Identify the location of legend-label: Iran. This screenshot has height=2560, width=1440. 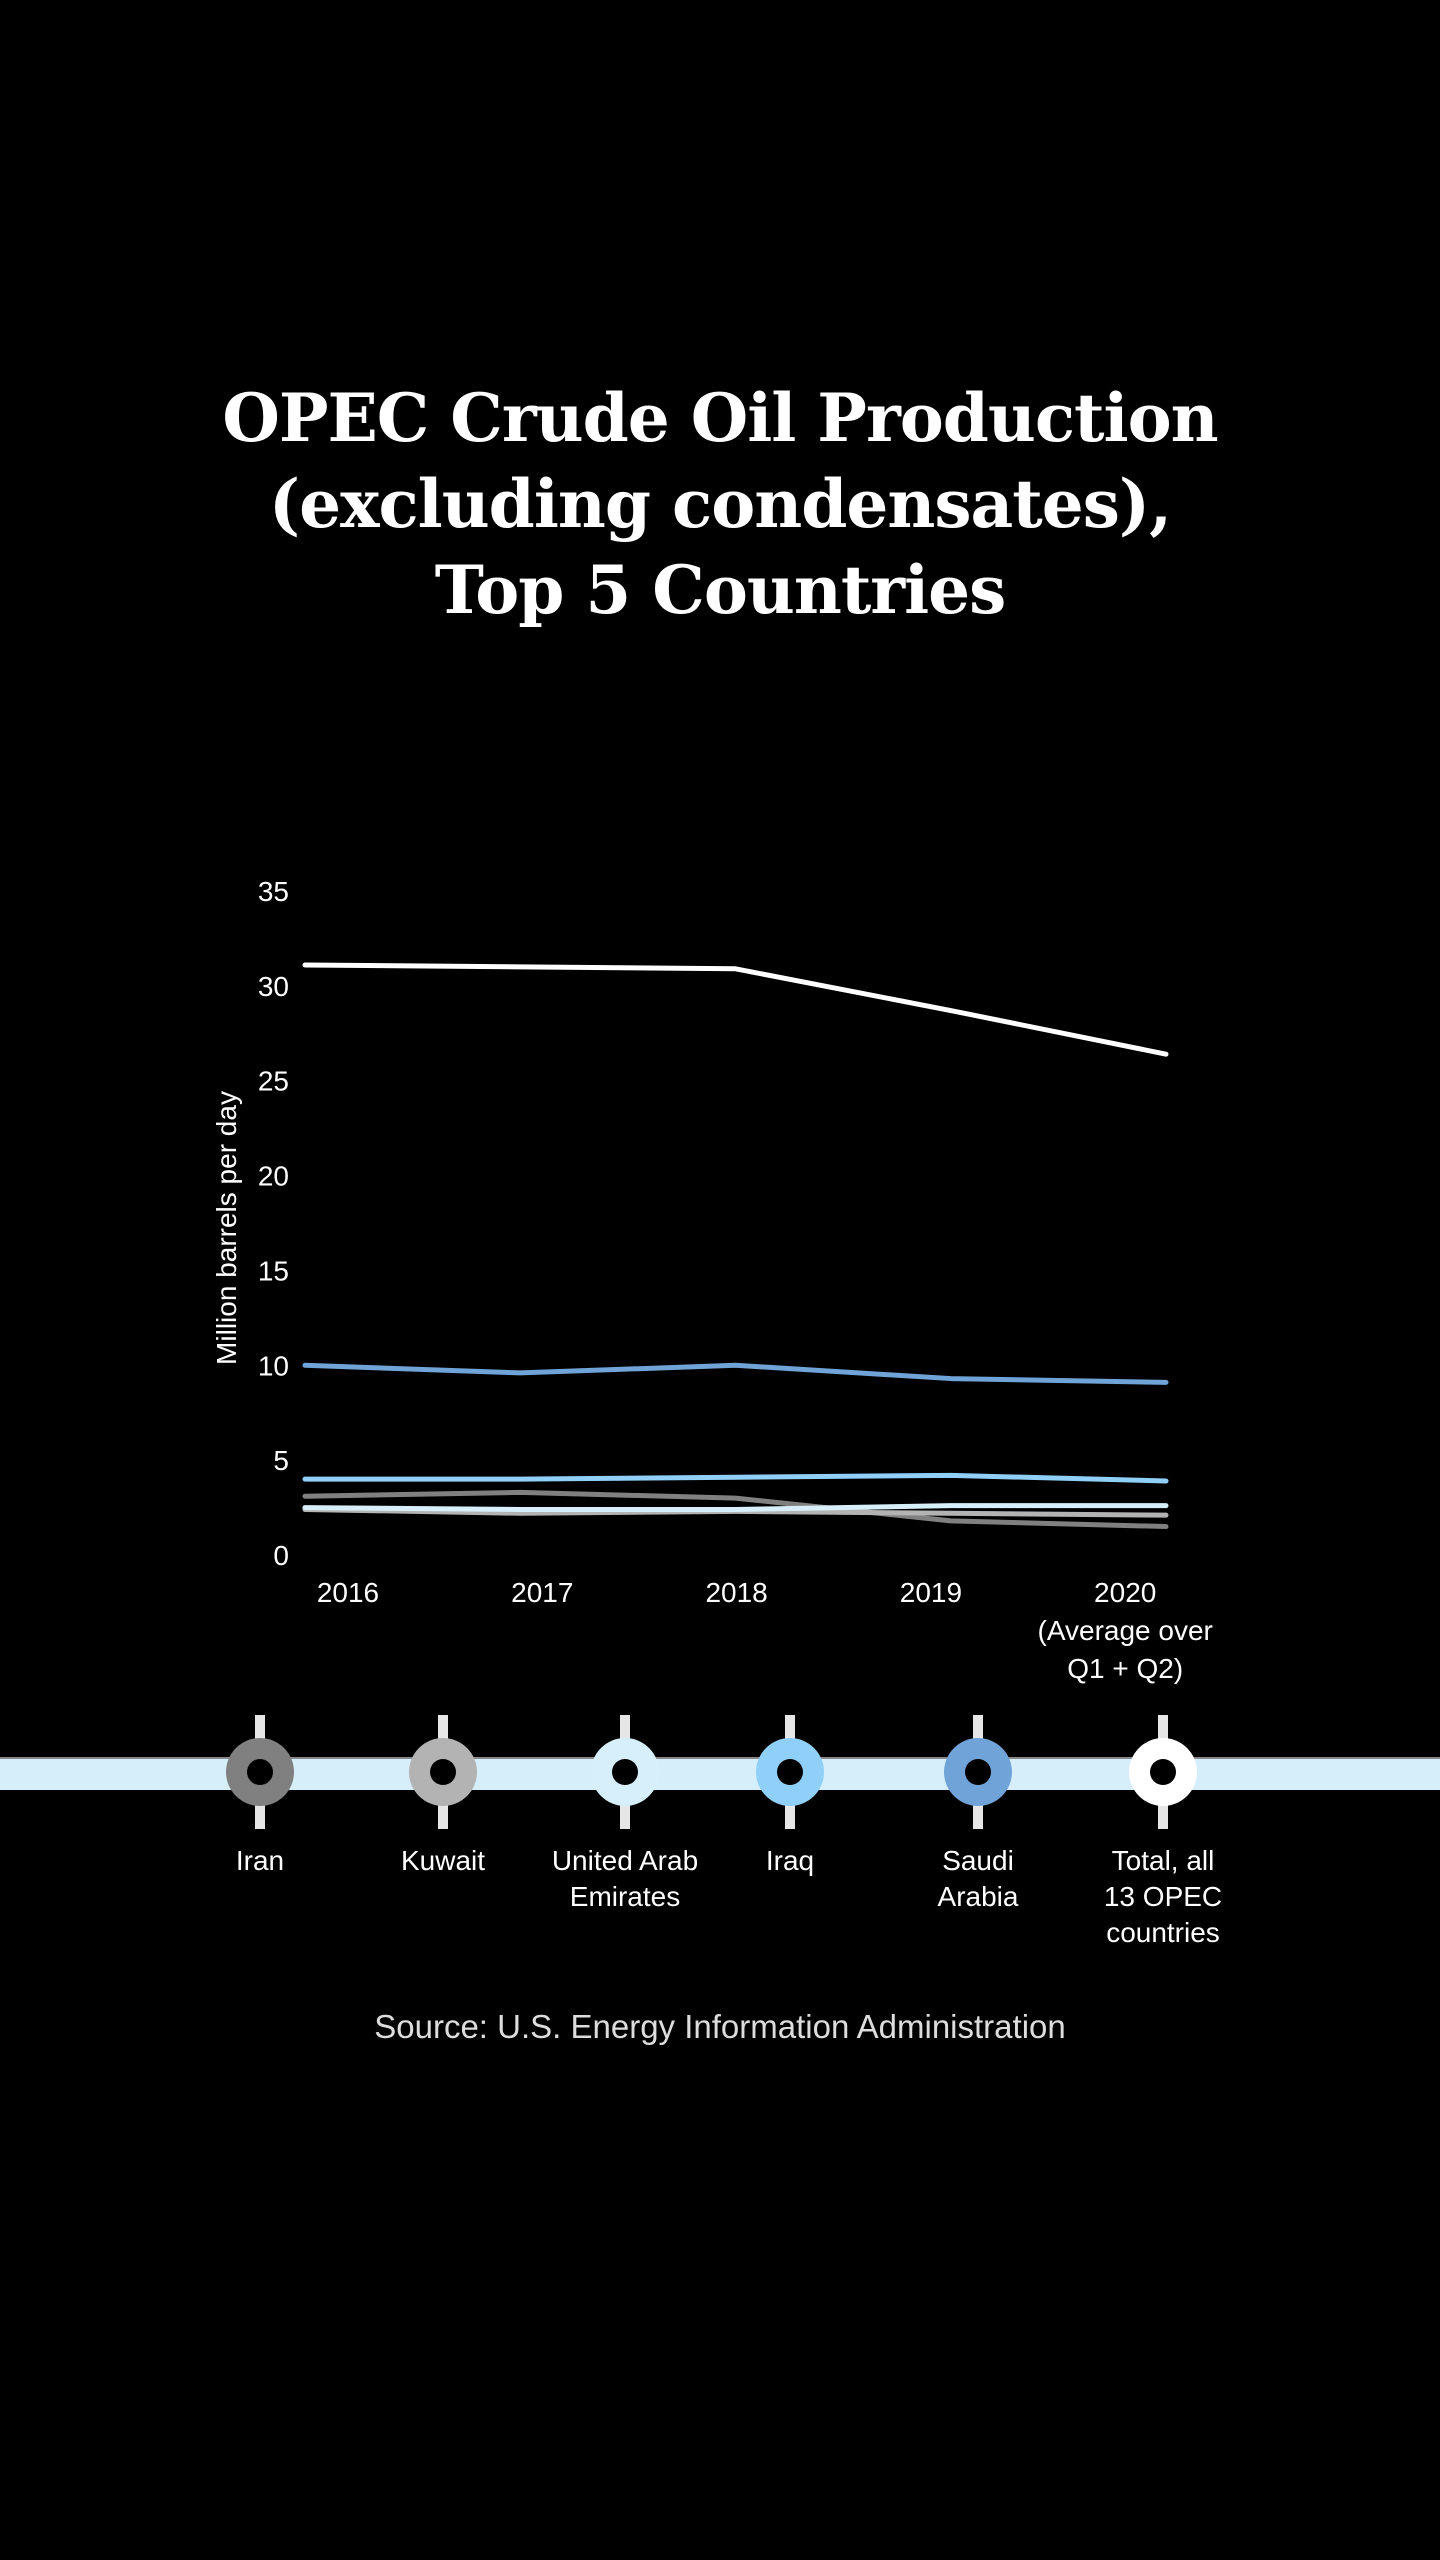
(260, 1861).